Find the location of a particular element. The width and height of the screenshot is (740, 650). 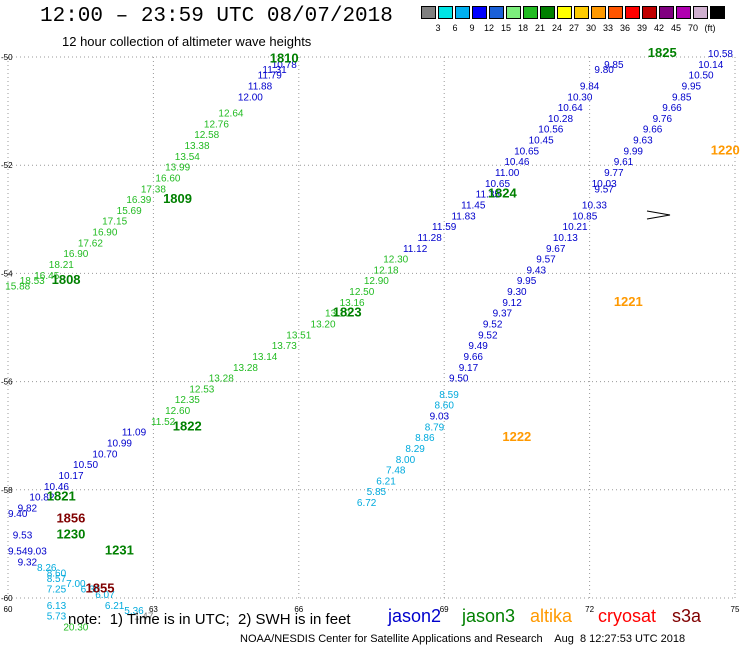

satellite-legend-cryosat: cryosat is located at coordinates (627, 616).